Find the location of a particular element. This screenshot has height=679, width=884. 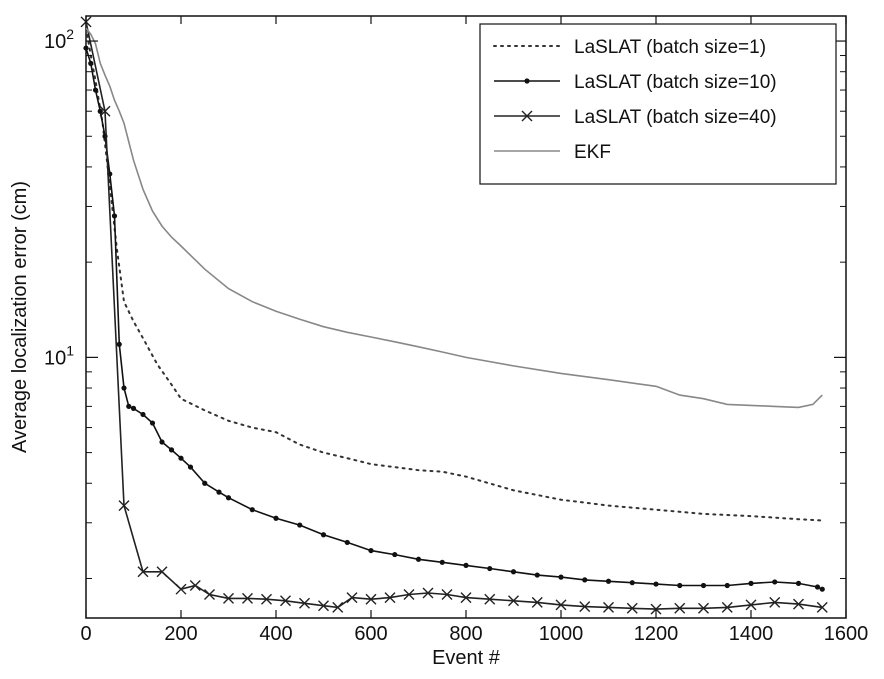

legend-item: LaSLAT (batch size=40) is located at coordinates (635, 117).